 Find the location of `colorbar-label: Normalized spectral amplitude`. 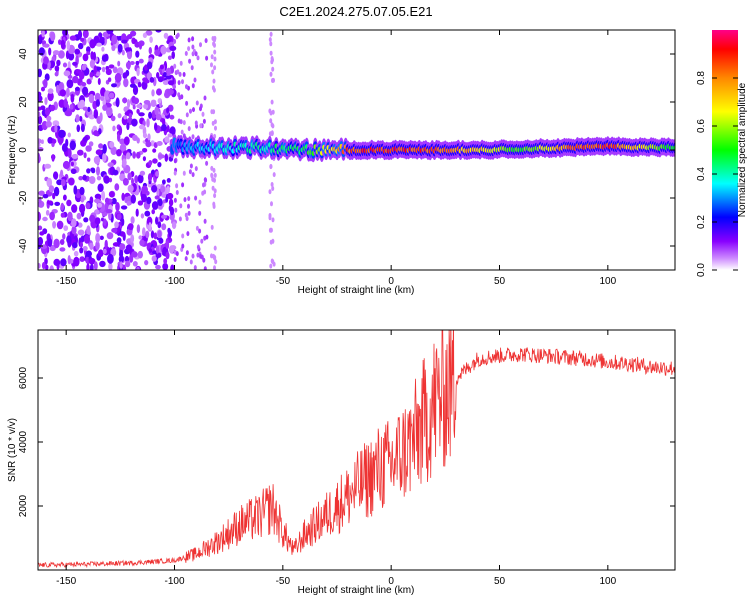

colorbar-label: Normalized spectral amplitude is located at coordinates (742, 149).